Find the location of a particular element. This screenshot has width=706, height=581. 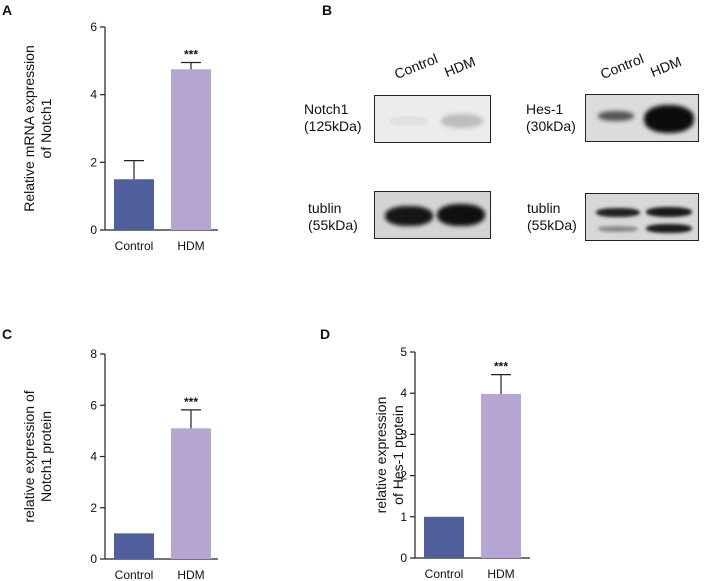

chart-c-y-axis-label: Notch1 protein is located at coordinates (46, 456).